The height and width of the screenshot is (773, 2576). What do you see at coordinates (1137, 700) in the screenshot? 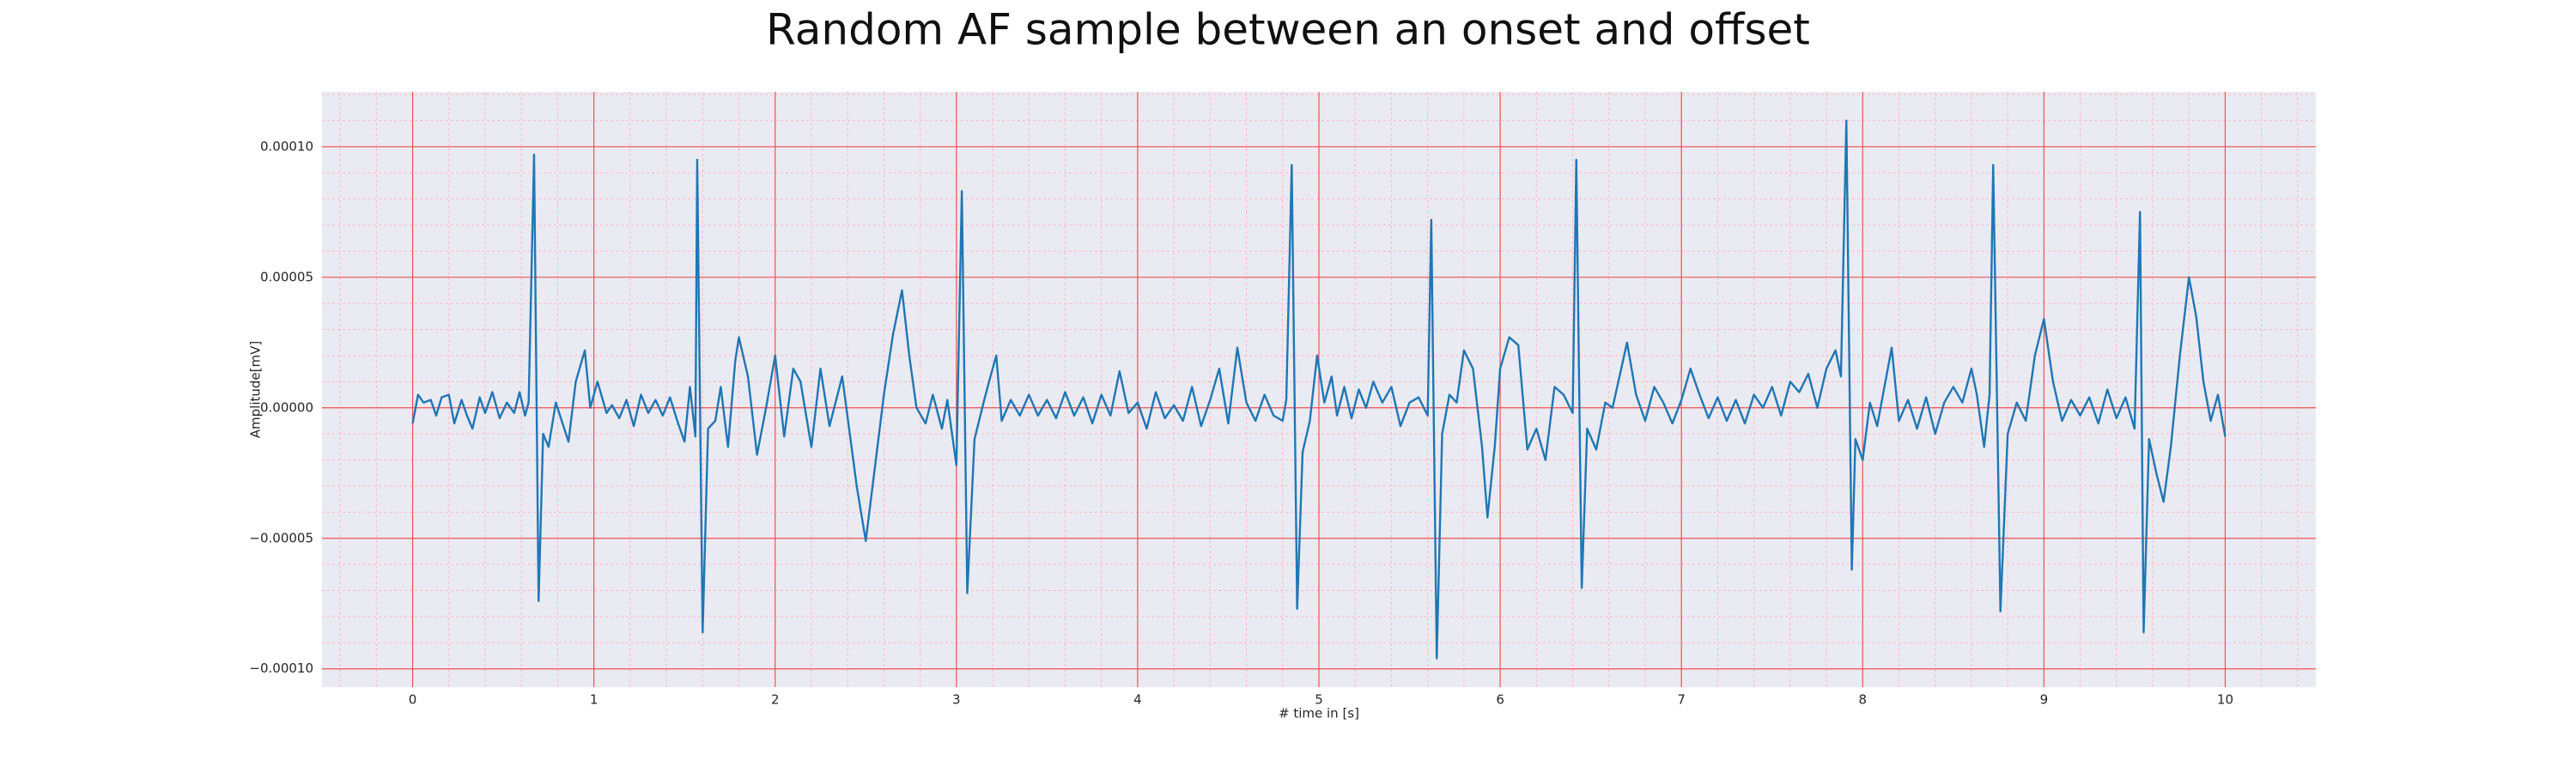
I see `x-tick-label: 4` at bounding box center [1137, 700].